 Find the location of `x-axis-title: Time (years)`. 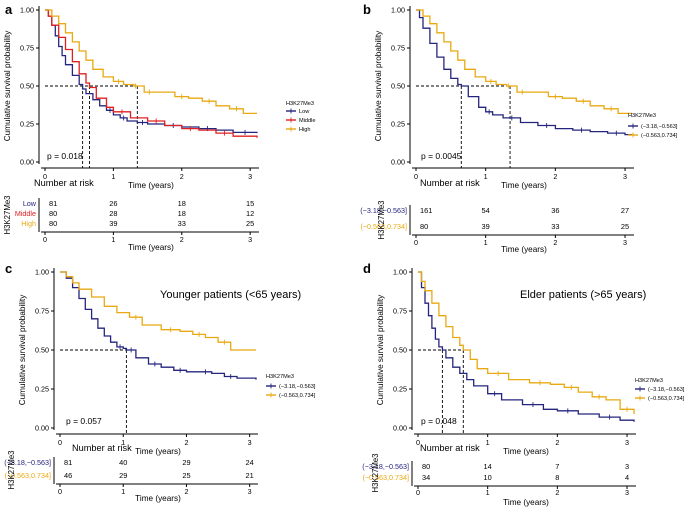

x-axis-title: Time (years) is located at coordinates (151, 185).